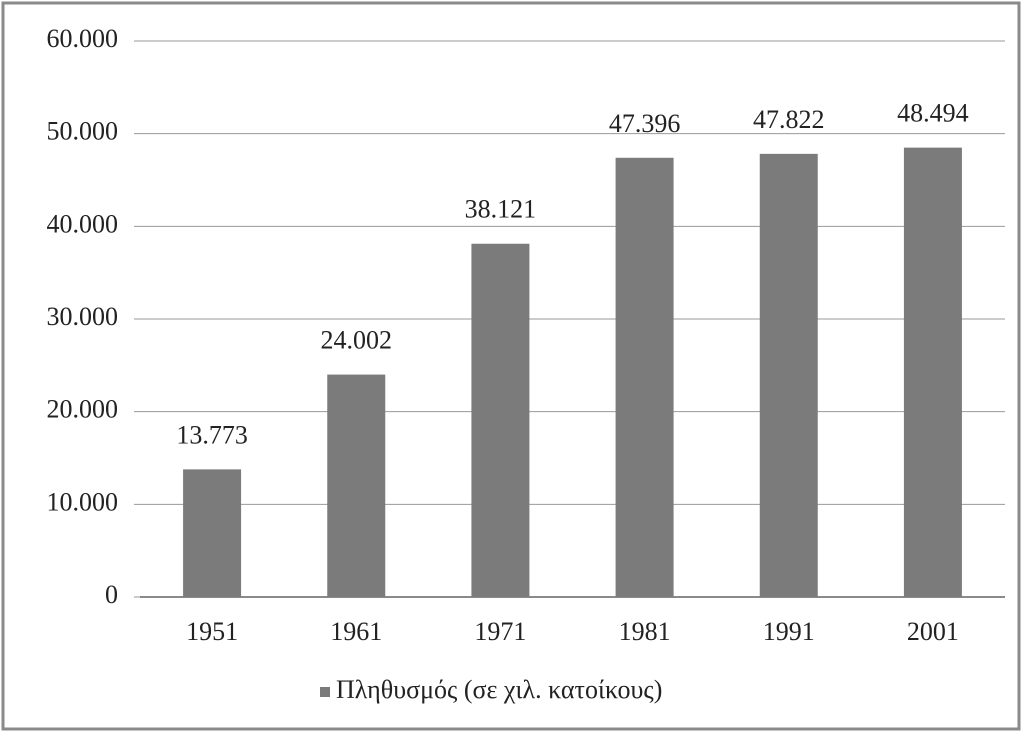 The width and height of the screenshot is (1022, 732). I want to click on x-tick-label: 1951, so click(212, 631).